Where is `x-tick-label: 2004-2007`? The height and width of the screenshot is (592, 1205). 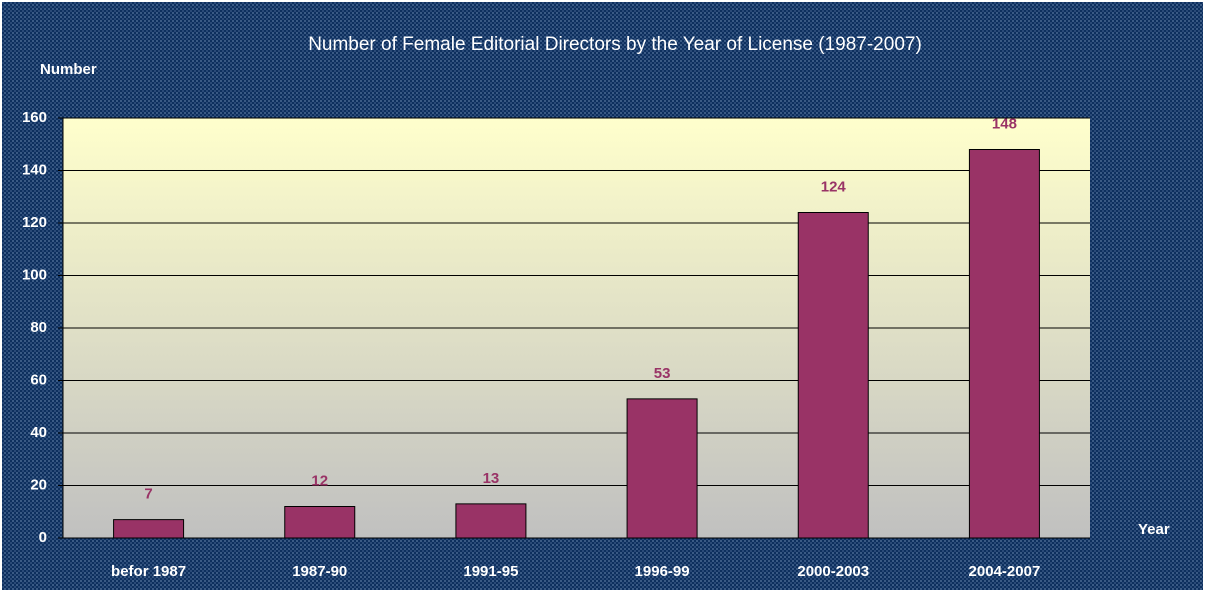
x-tick-label: 2004-2007 is located at coordinates (1005, 571).